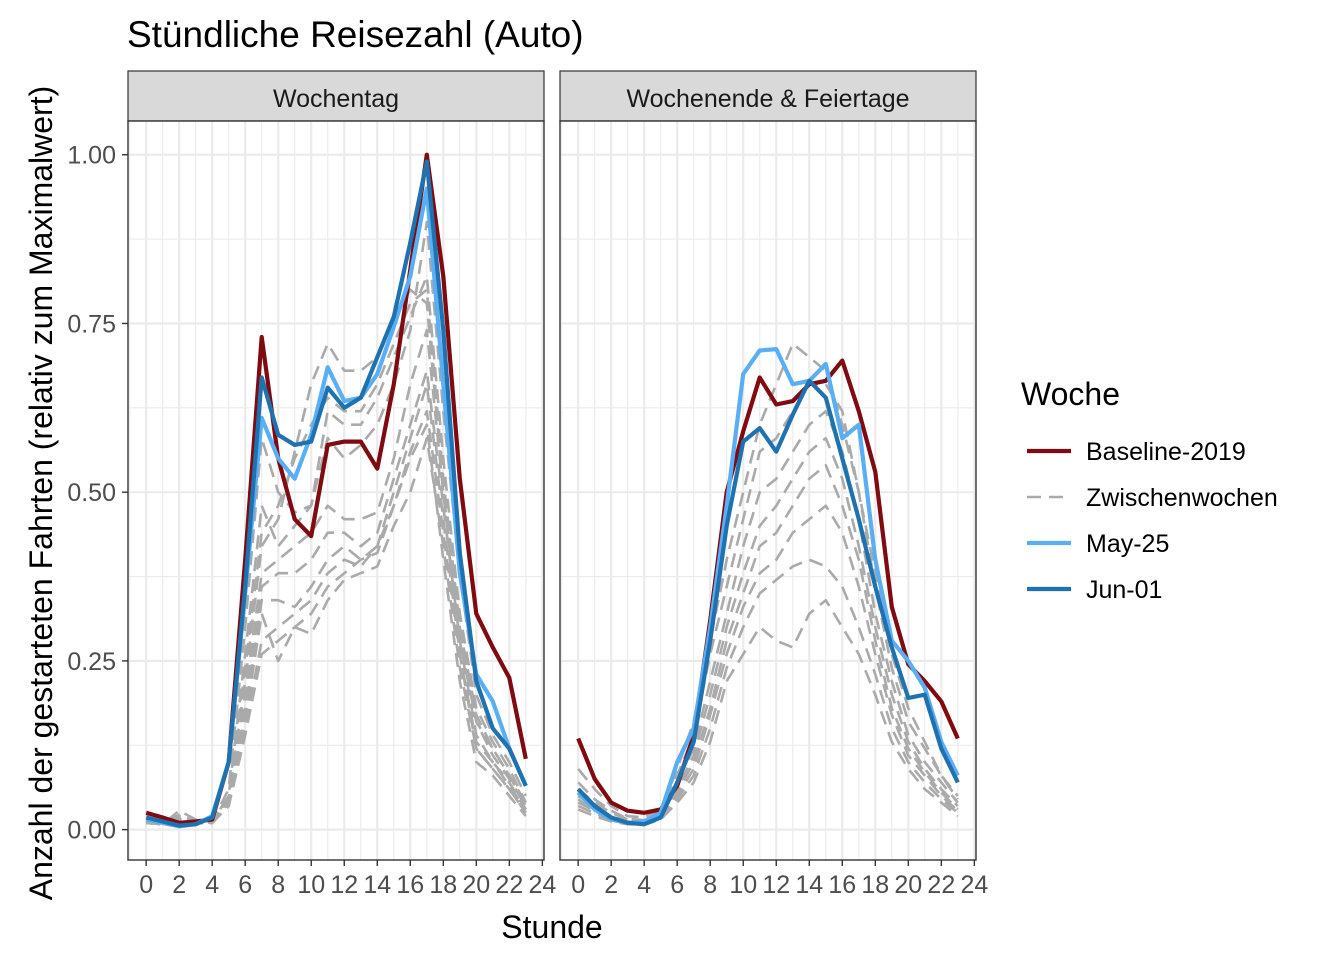 Image resolution: width=1344 pixels, height=960 pixels. I want to click on legend-label: Jun-01, so click(1124, 590).